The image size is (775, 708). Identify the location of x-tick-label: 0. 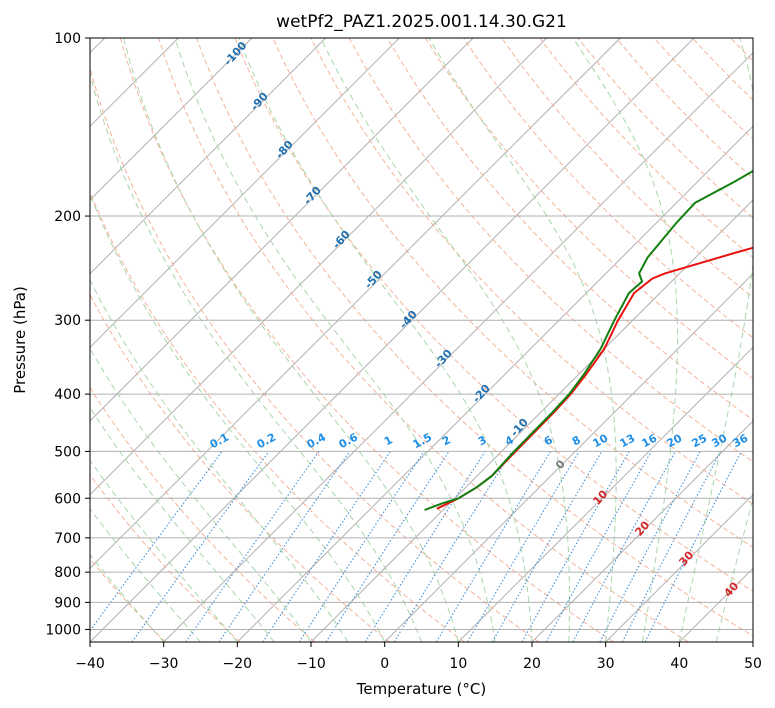
(384, 664).